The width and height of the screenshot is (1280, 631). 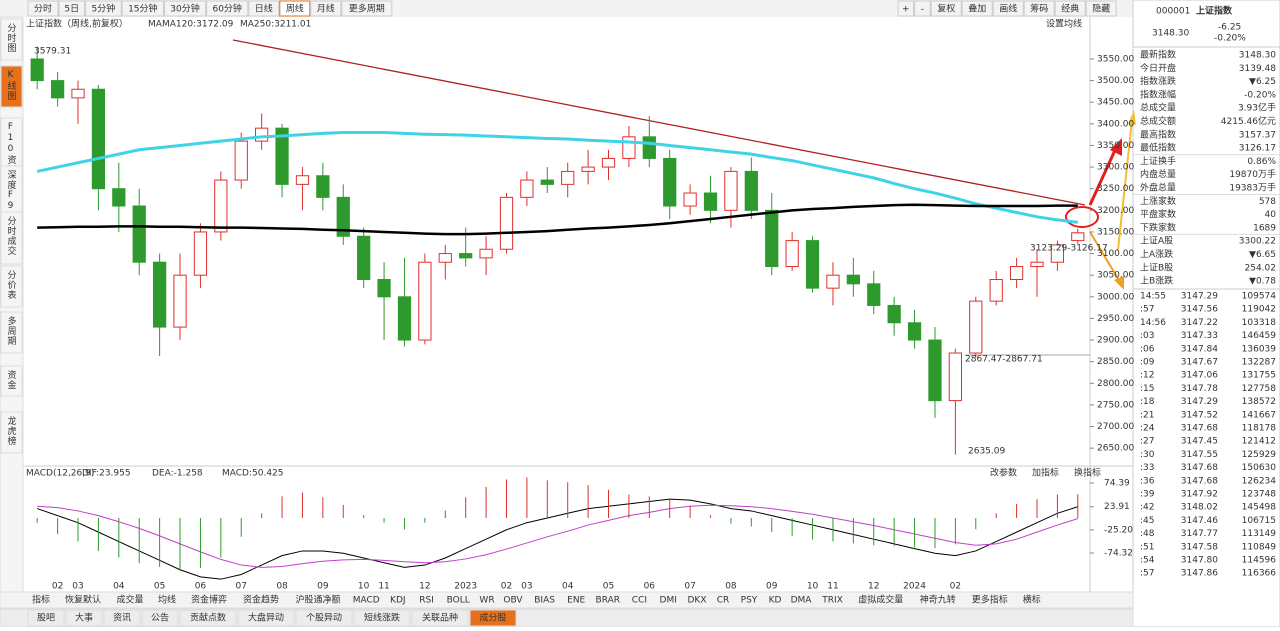 I want to click on tick-price: 3147.58, so click(x=1199, y=547).